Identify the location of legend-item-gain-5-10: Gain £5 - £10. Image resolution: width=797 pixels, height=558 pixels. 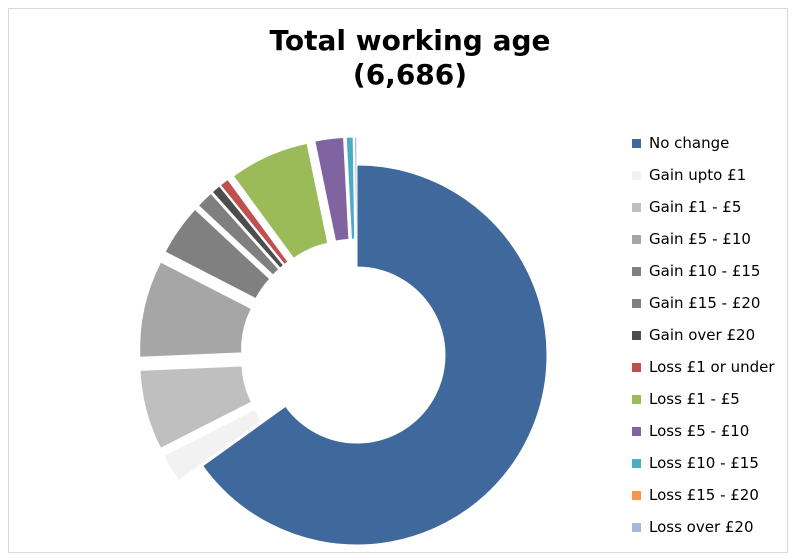
(712, 244).